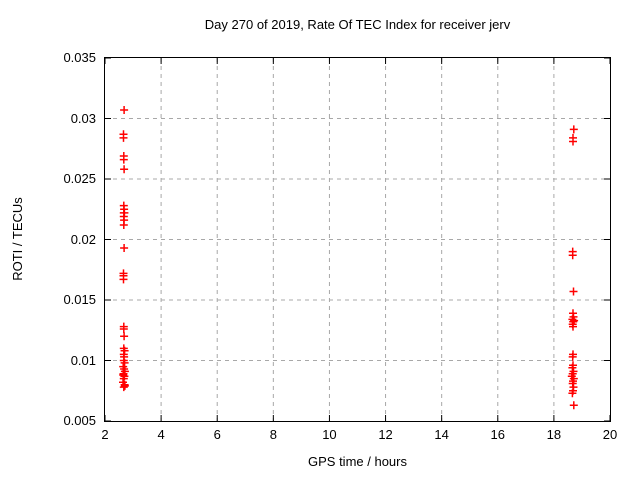  Describe the element at coordinates (554, 434) in the screenshot. I see `x-tick-label: 18` at that location.